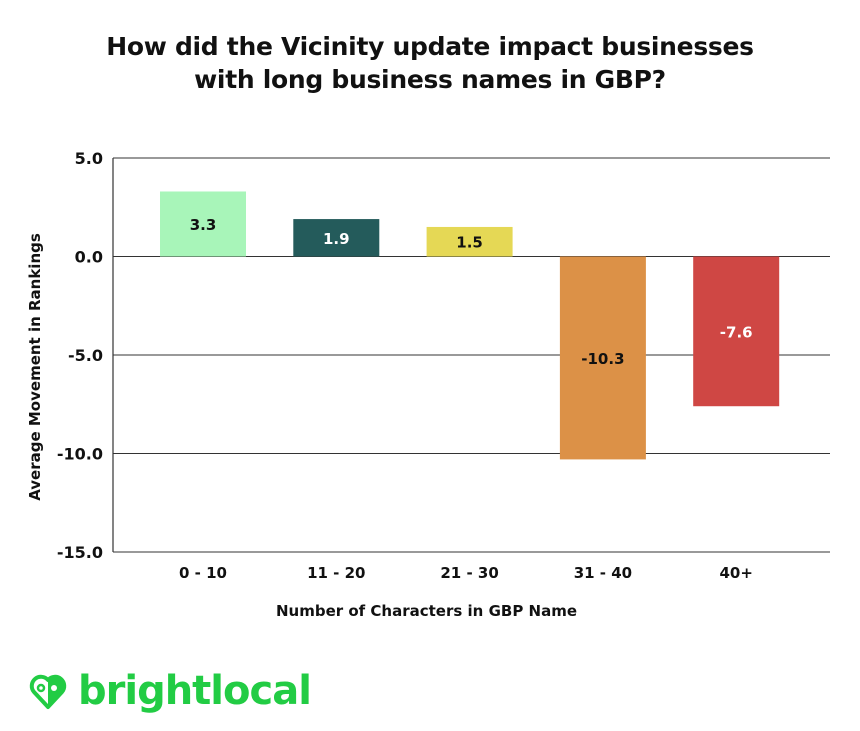 The height and width of the screenshot is (731, 860). What do you see at coordinates (89, 158) in the screenshot?
I see `y-tick-label: 5.0` at bounding box center [89, 158].